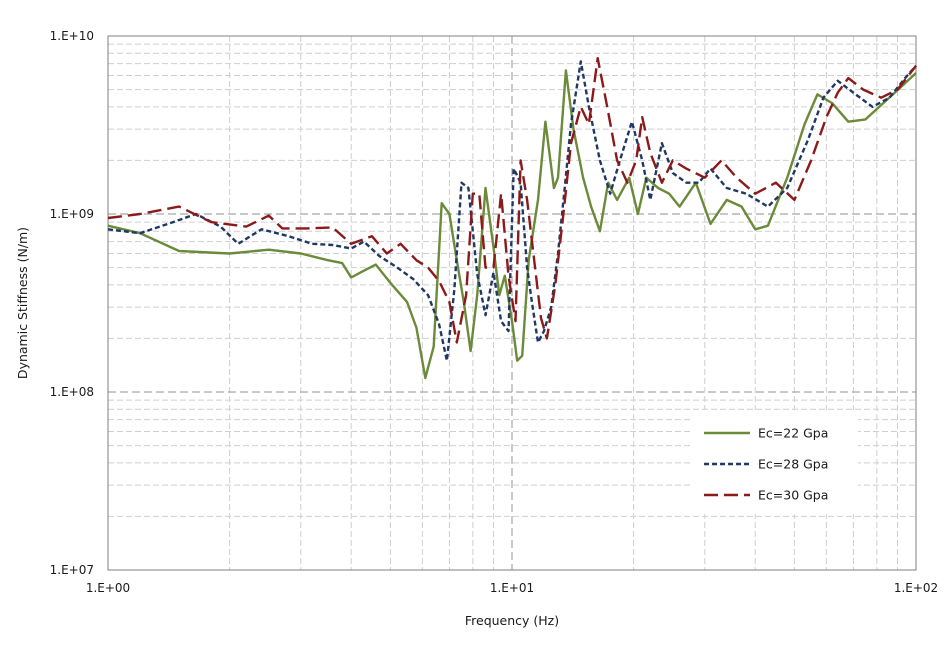  Describe the element at coordinates (793, 464) in the screenshot. I see `legend-label-2: Ec=28 Gpa` at that location.